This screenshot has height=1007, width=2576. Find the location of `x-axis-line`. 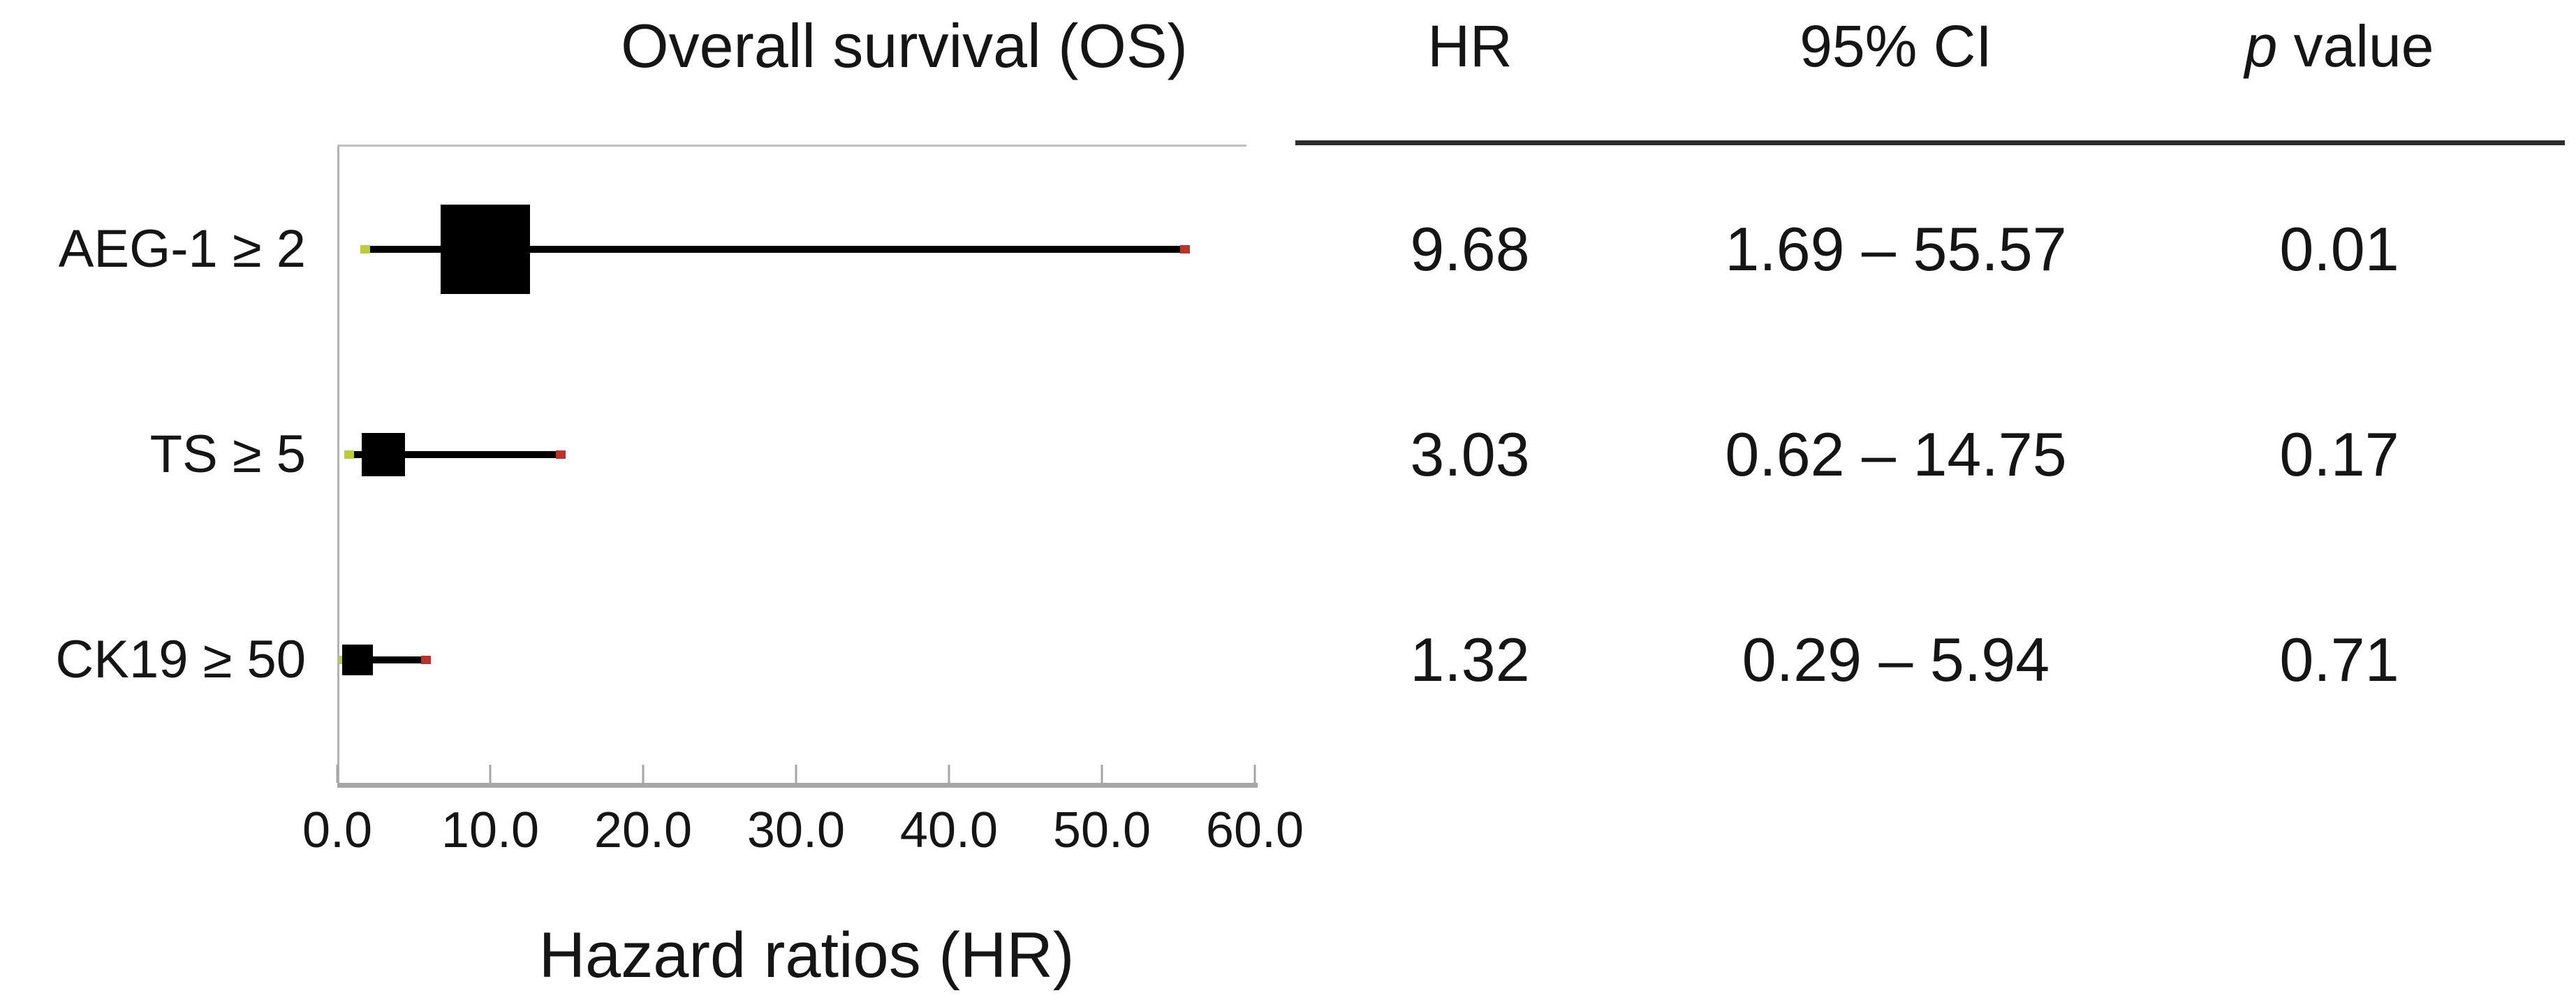

x-axis-line is located at coordinates (797, 785).